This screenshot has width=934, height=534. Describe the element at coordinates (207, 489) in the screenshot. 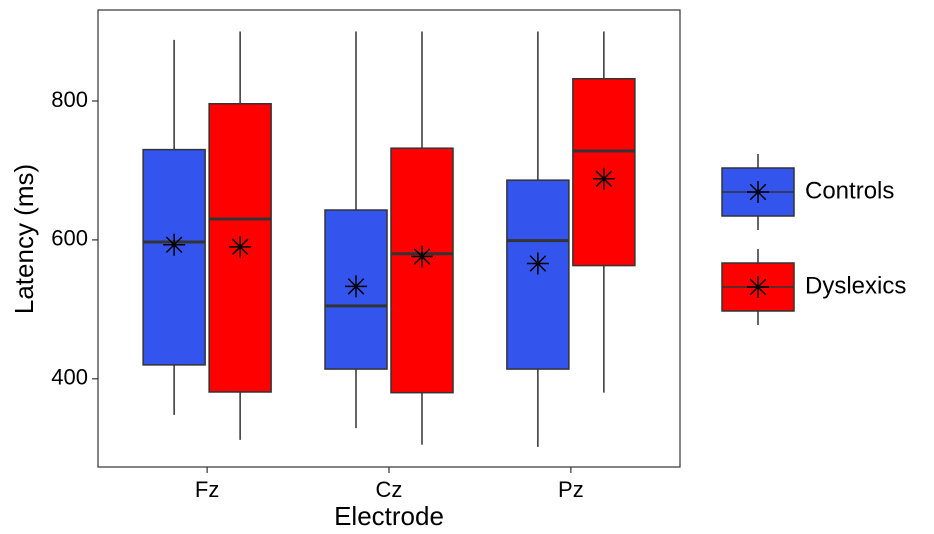

I see `x-tick-label: Fz` at that location.